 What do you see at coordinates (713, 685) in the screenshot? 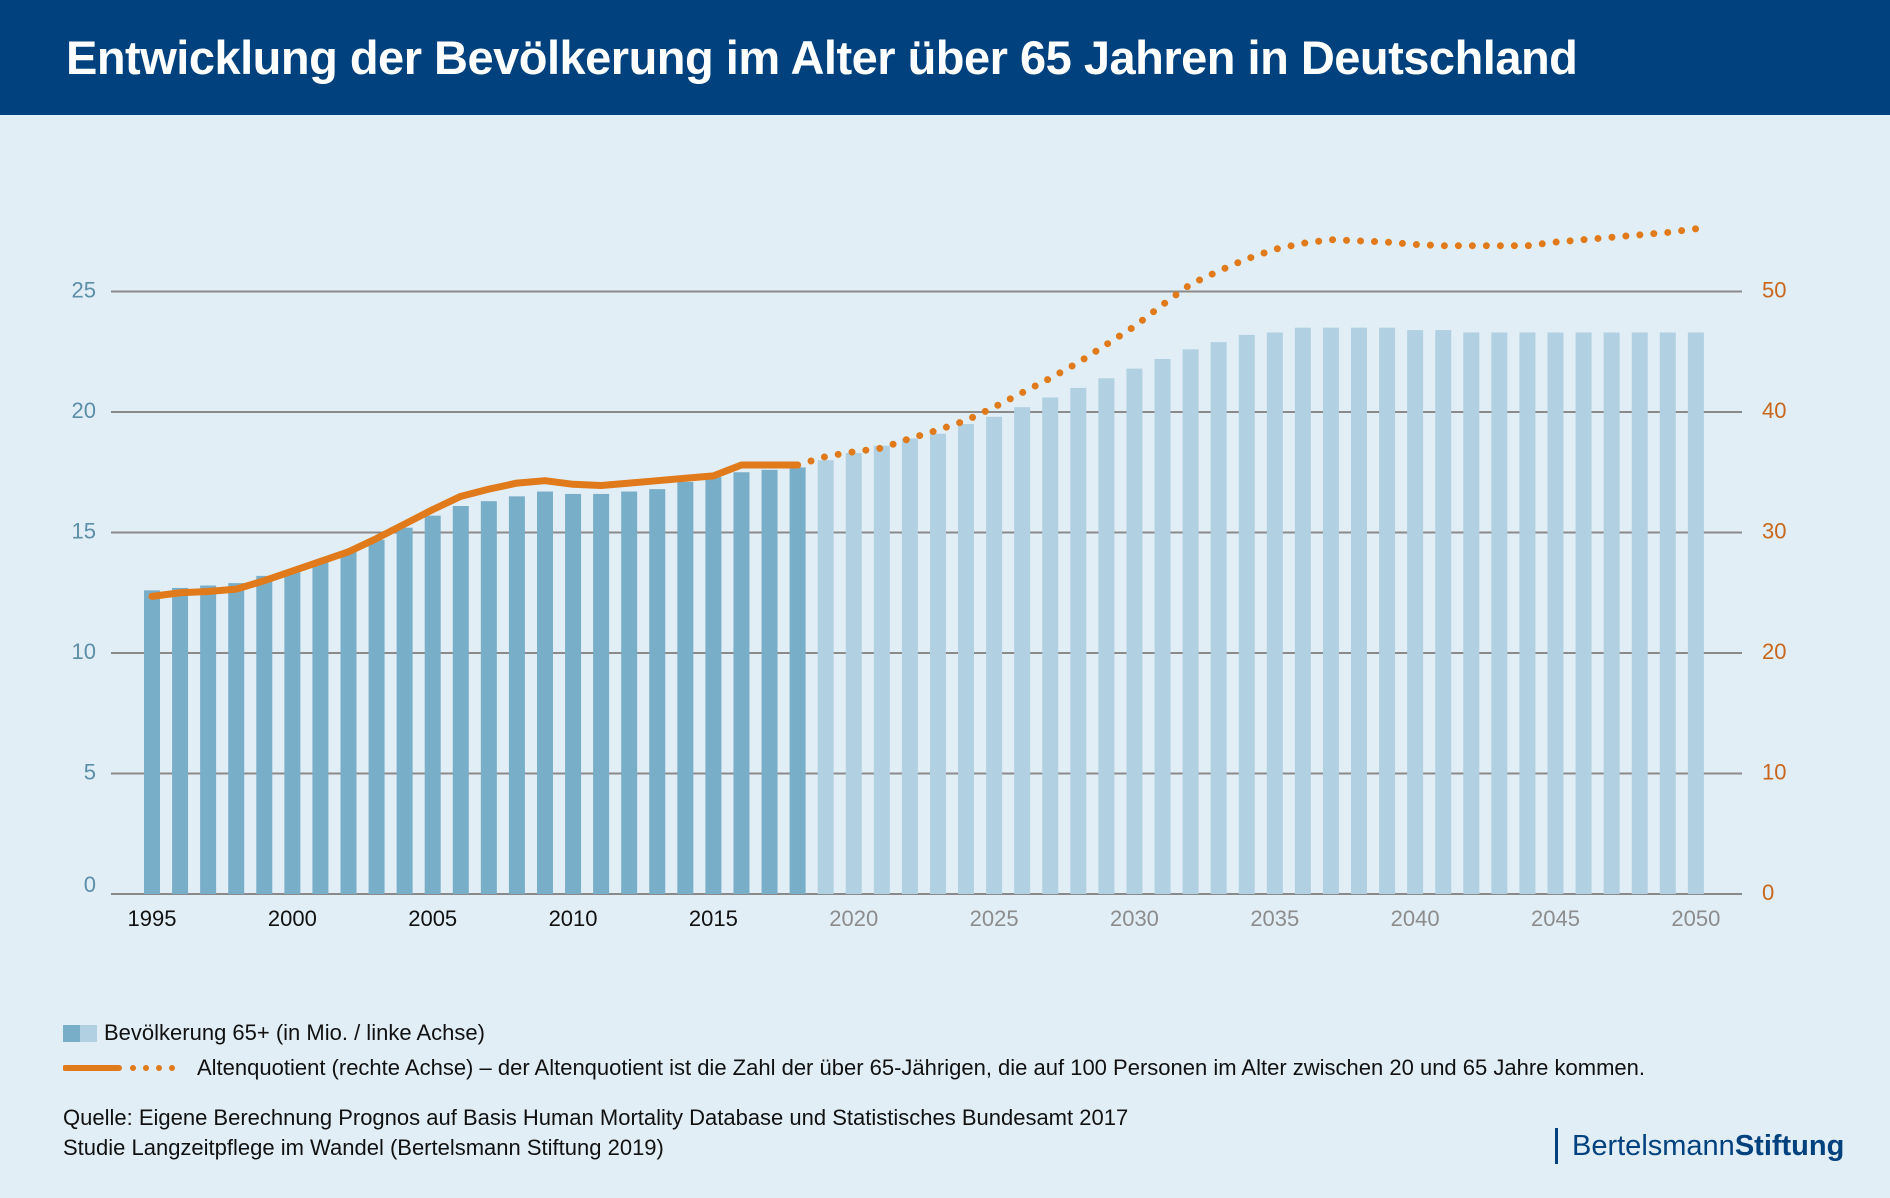
I see `bar-2015` at bounding box center [713, 685].